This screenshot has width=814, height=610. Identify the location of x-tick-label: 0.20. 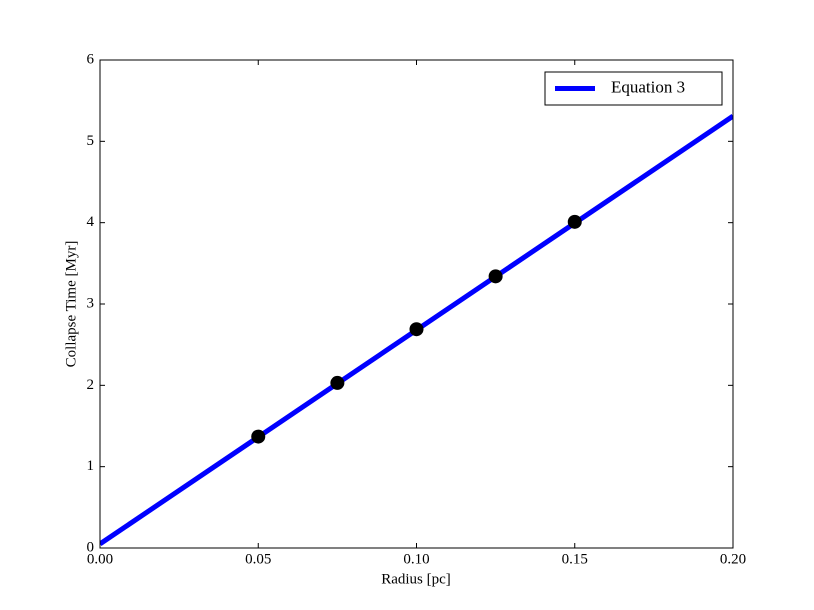
(733, 559).